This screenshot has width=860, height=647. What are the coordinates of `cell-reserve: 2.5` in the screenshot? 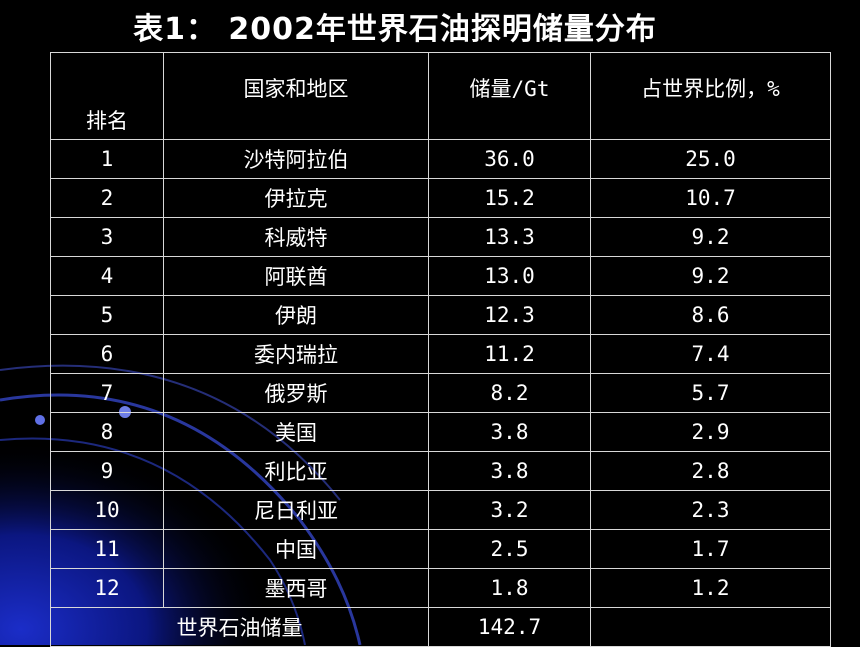 It's located at (509, 549).